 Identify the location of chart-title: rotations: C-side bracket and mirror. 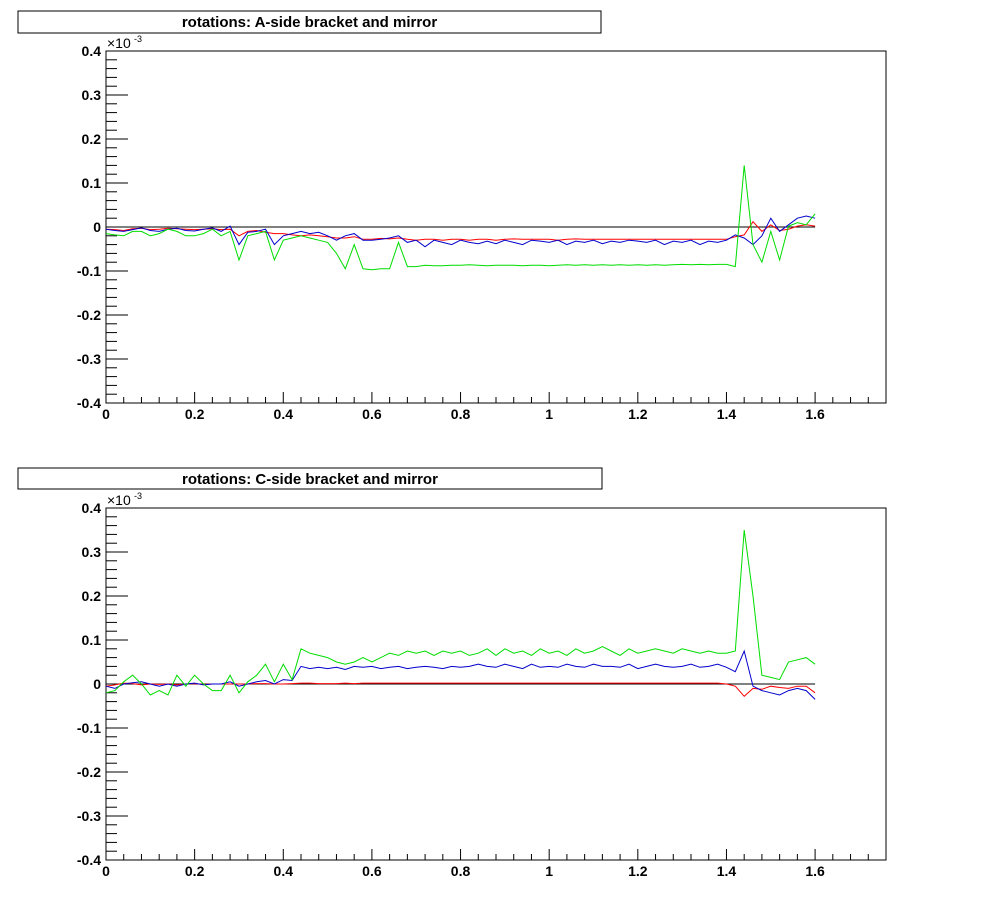
(310, 479).